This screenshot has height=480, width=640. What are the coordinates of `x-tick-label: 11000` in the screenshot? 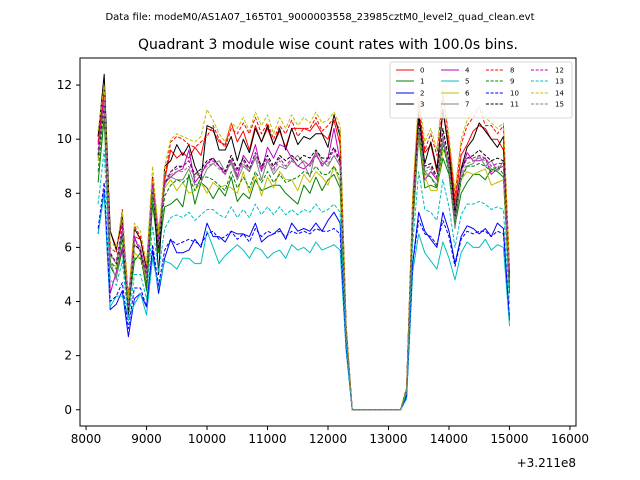 It's located at (267, 439).